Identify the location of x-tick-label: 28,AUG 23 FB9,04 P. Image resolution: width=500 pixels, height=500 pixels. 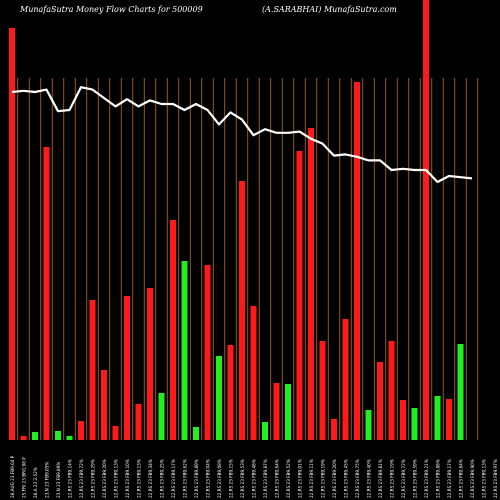
(12, 476).